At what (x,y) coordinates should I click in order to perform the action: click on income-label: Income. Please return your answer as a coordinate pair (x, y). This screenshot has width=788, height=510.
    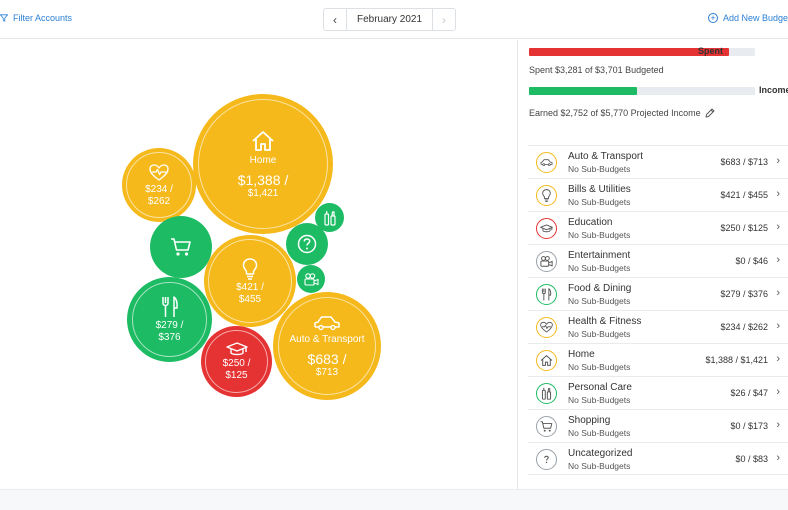
    Looking at the image, I should click on (773, 90).